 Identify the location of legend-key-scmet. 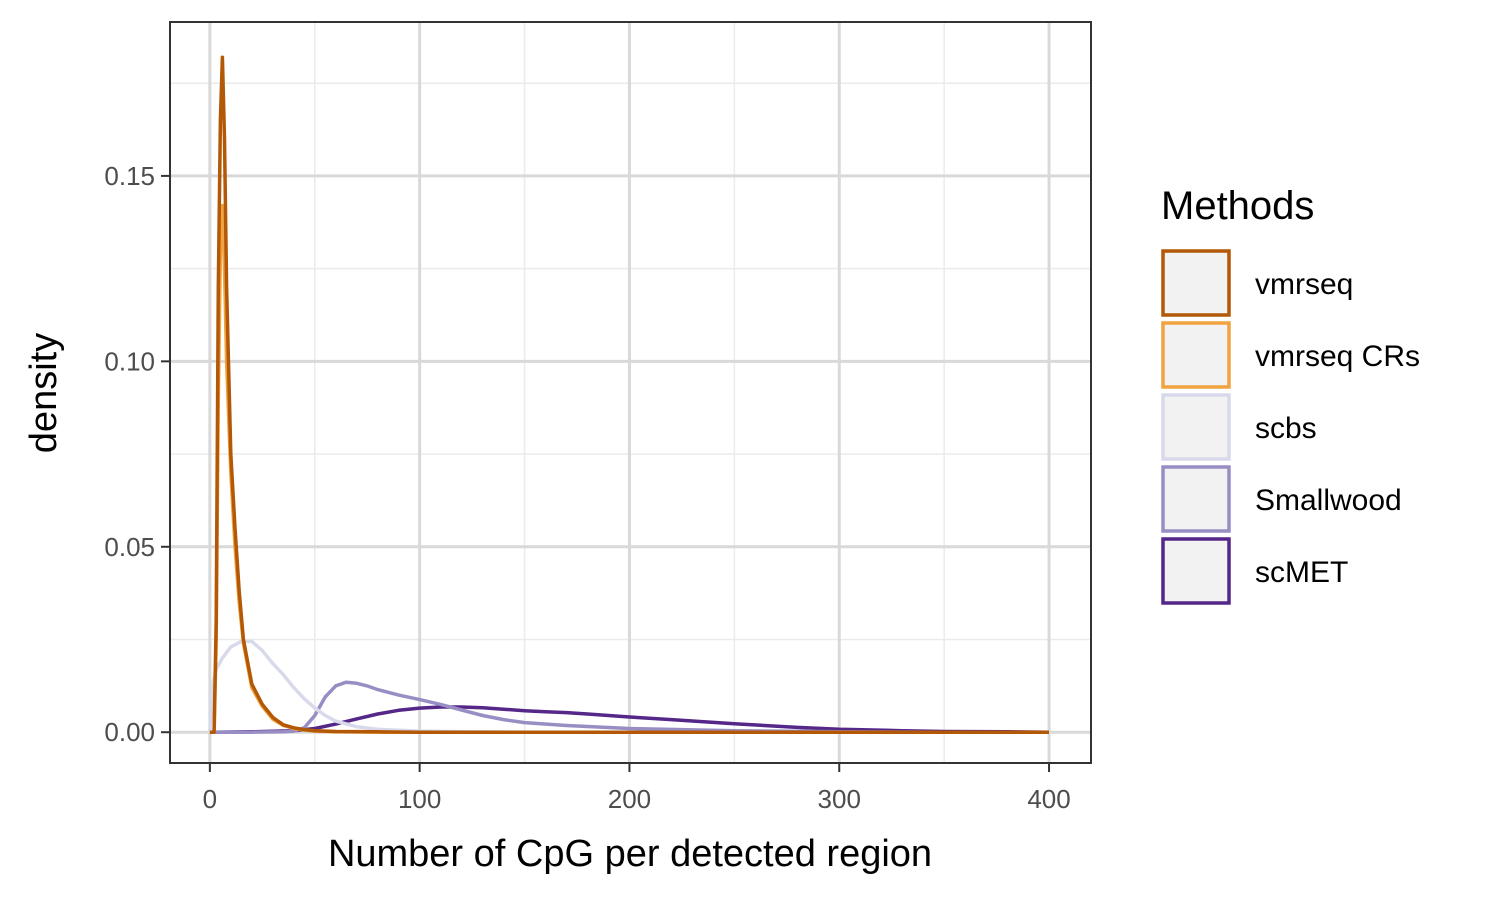
(1196, 571).